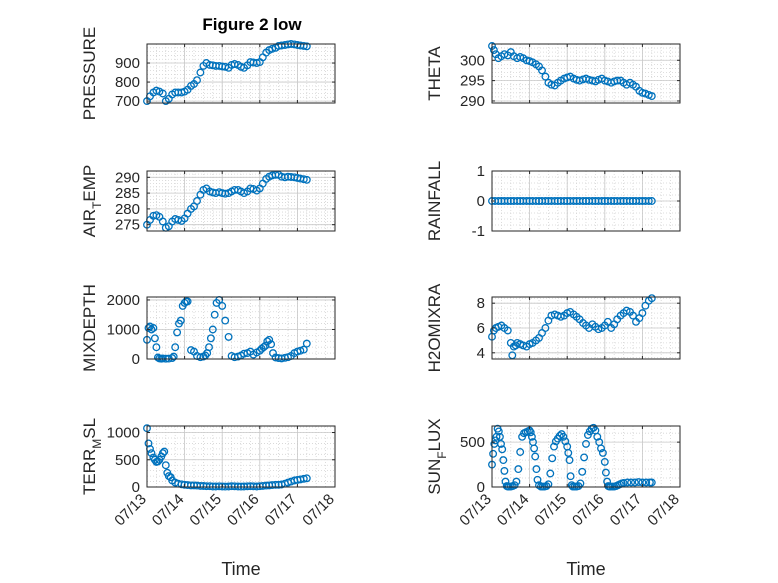  I want to click on subplot-rainfall: -1 0 1 RAINFALL, so click(553, 201).